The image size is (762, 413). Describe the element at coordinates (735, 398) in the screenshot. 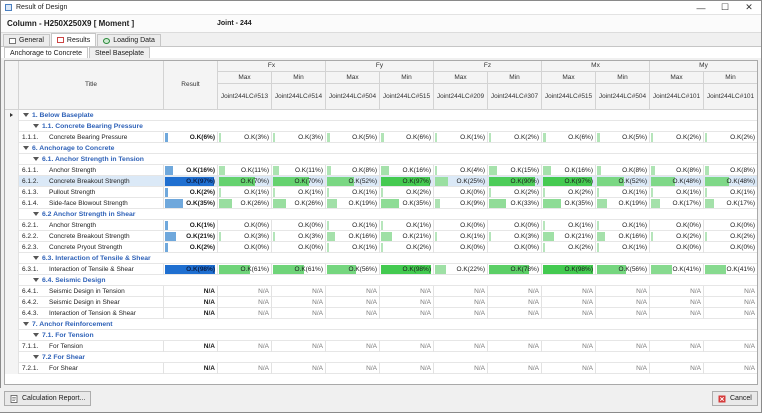

I see `cancel-button: Cancel` at that location.